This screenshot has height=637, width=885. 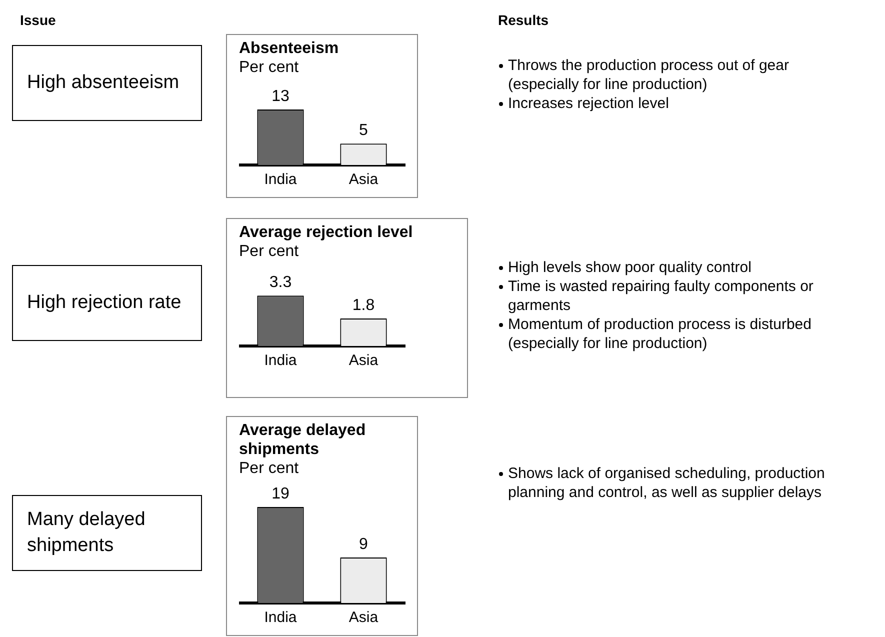 I want to click on text: Many delayed shipments, so click(x=107, y=533).